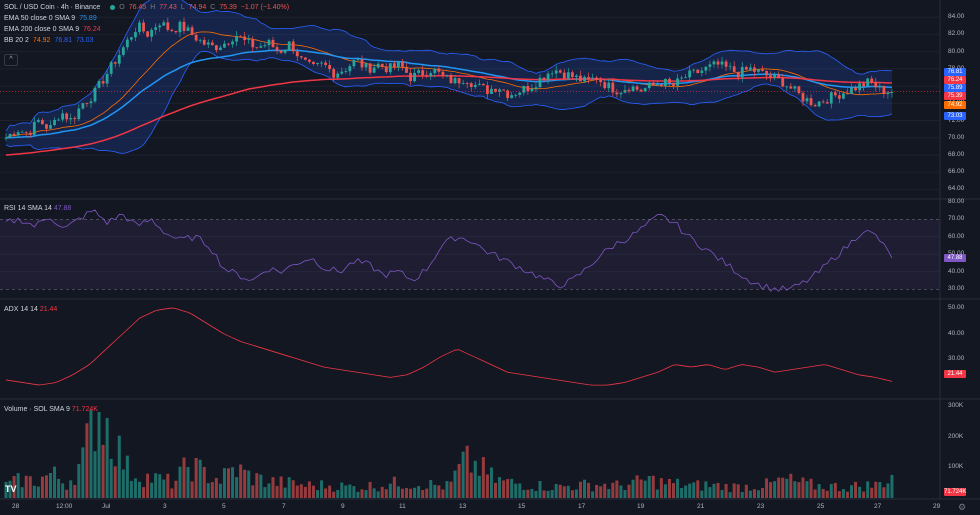  I want to click on price-tag: 73.03, so click(955, 116).